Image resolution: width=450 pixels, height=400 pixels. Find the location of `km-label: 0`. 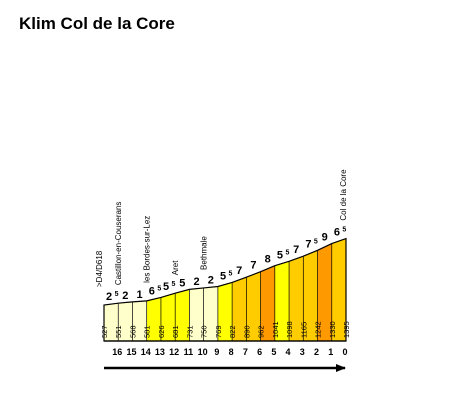

km-label: 0 is located at coordinates (344, 352).